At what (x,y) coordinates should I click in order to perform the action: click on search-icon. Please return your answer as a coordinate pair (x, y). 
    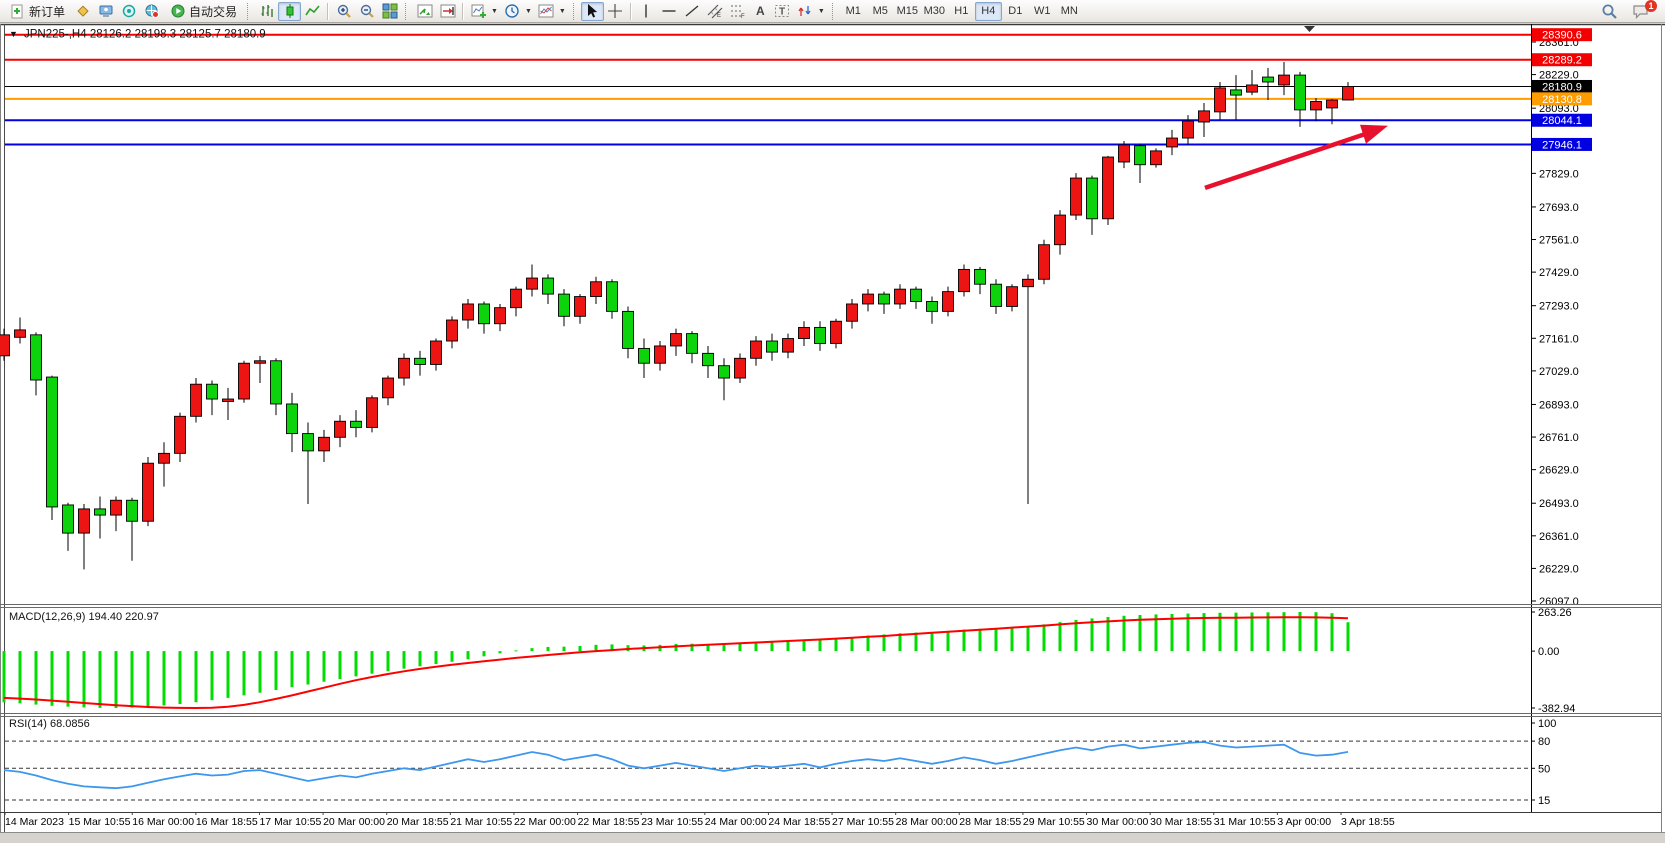
    Looking at the image, I should click on (1609, 11).